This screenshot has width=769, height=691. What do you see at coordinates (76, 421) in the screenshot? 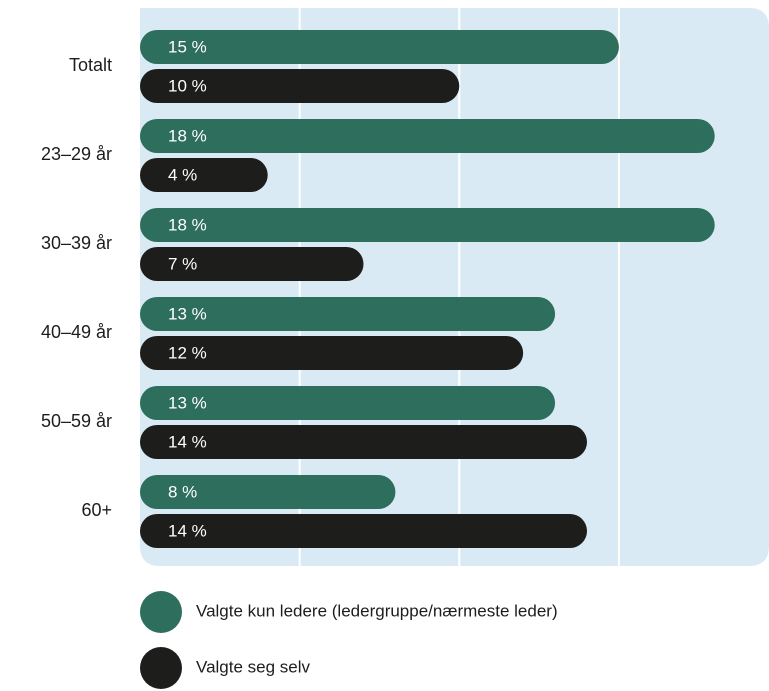
I see `category-label: 50–59 år` at bounding box center [76, 421].